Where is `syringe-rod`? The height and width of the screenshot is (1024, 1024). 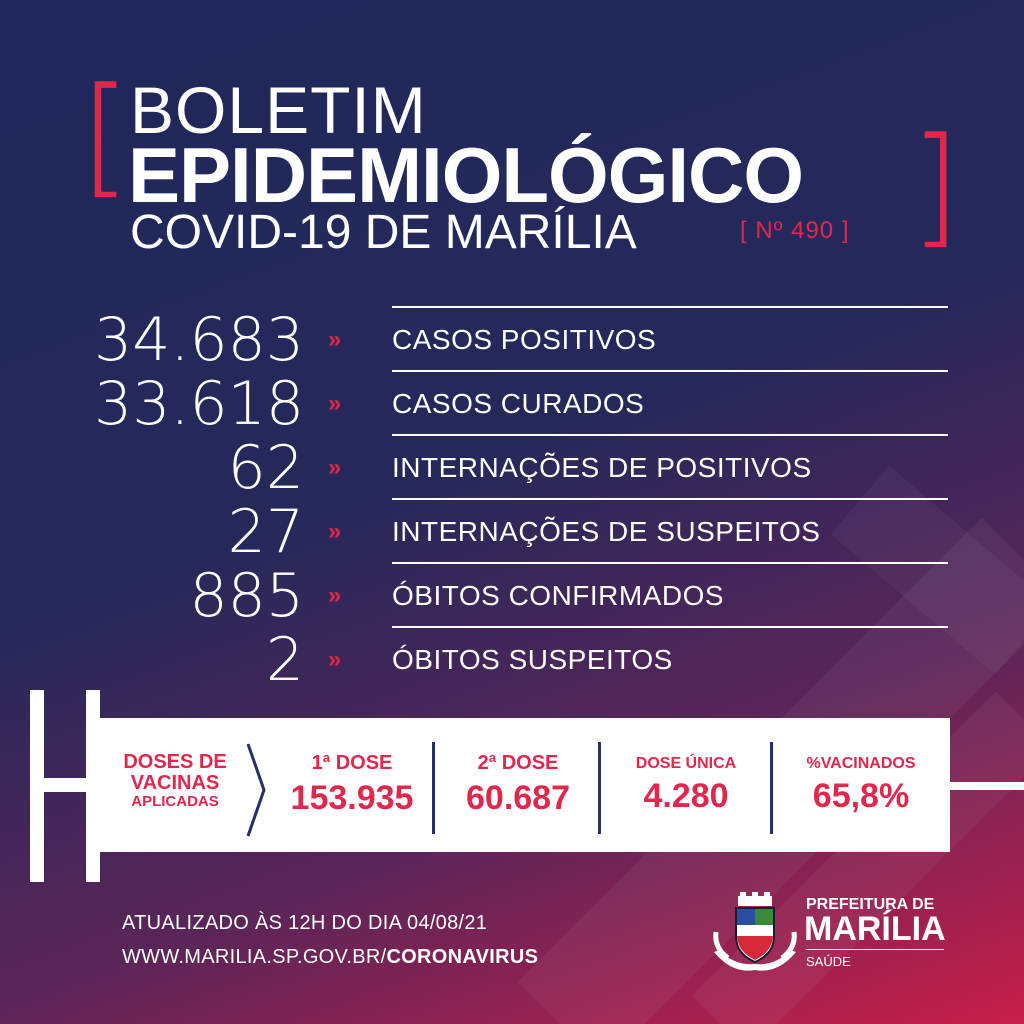
syringe-rod is located at coordinates (60, 785).